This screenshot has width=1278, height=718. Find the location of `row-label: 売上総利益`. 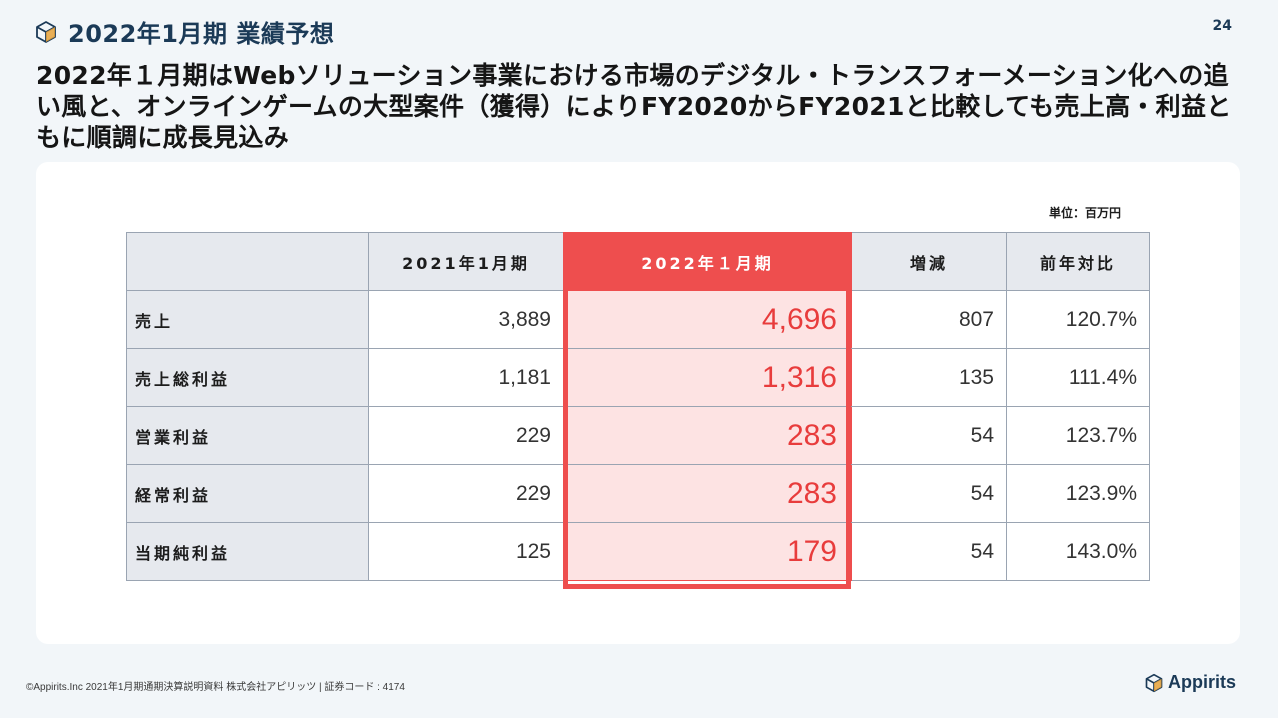

row-label: 売上総利益 is located at coordinates (247, 377).